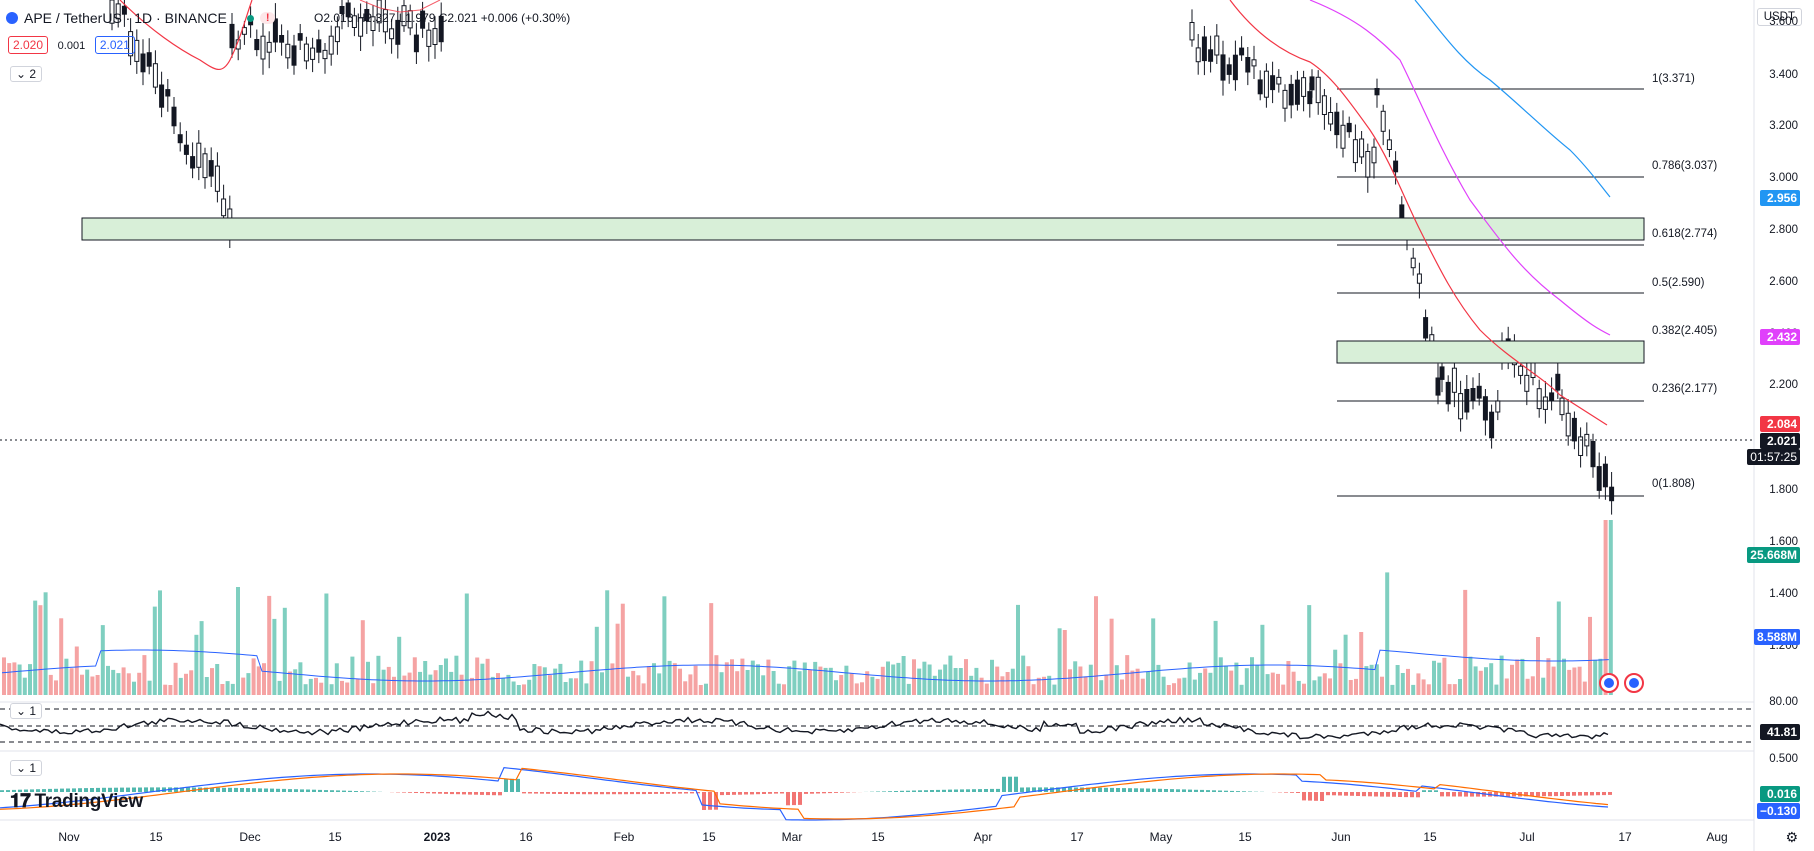 This screenshot has height=851, width=1814. What do you see at coordinates (1779, 17) in the screenshot?
I see `currency-button: USDT` at bounding box center [1779, 17].